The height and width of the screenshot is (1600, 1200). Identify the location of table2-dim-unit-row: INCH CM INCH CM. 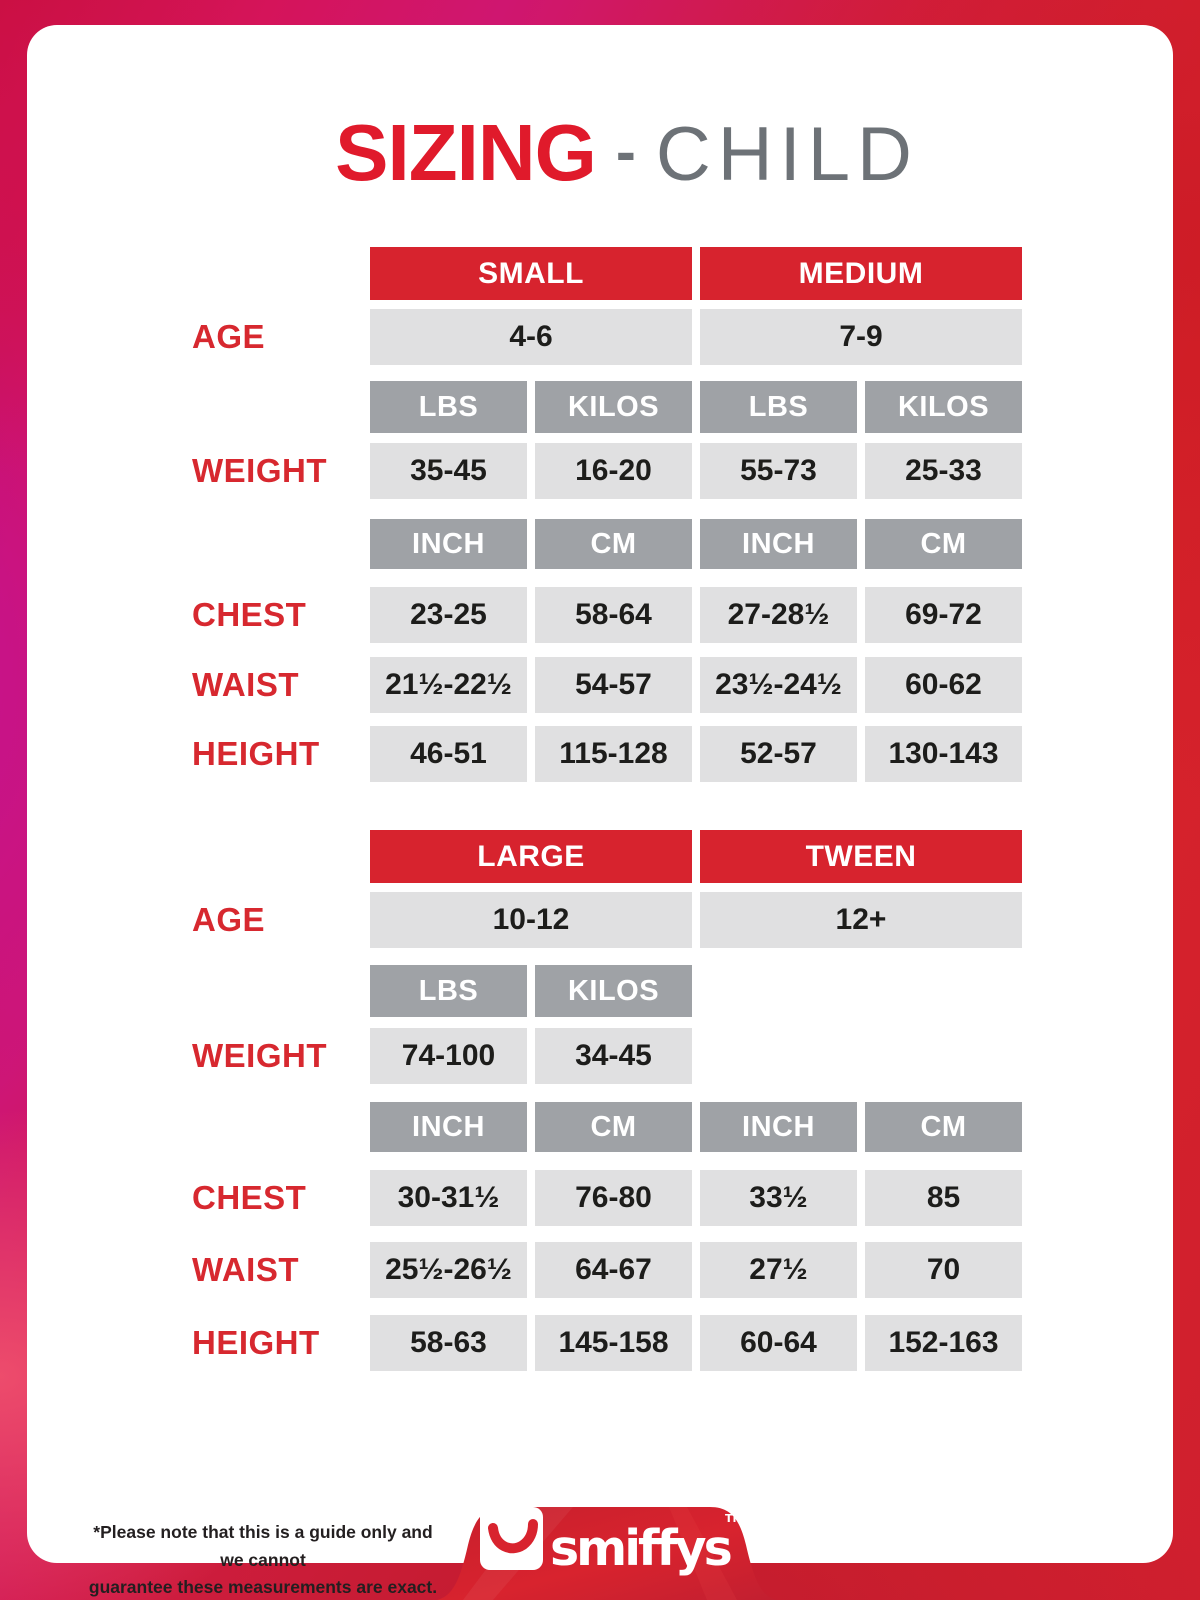
(607, 1127).